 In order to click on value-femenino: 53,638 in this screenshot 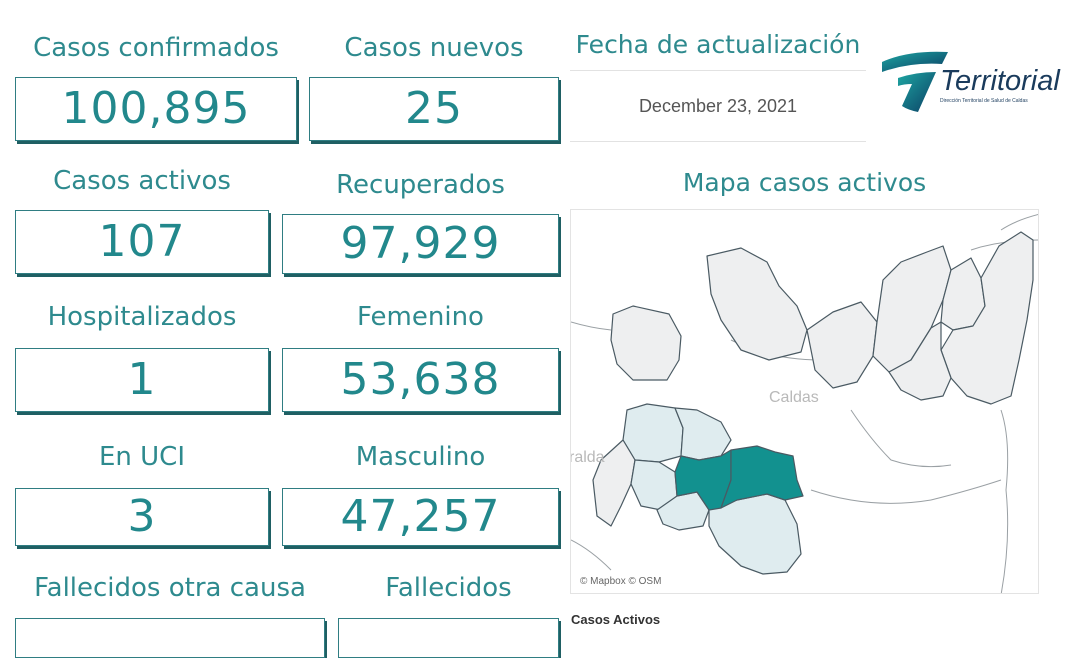, I will do `click(420, 379)`.